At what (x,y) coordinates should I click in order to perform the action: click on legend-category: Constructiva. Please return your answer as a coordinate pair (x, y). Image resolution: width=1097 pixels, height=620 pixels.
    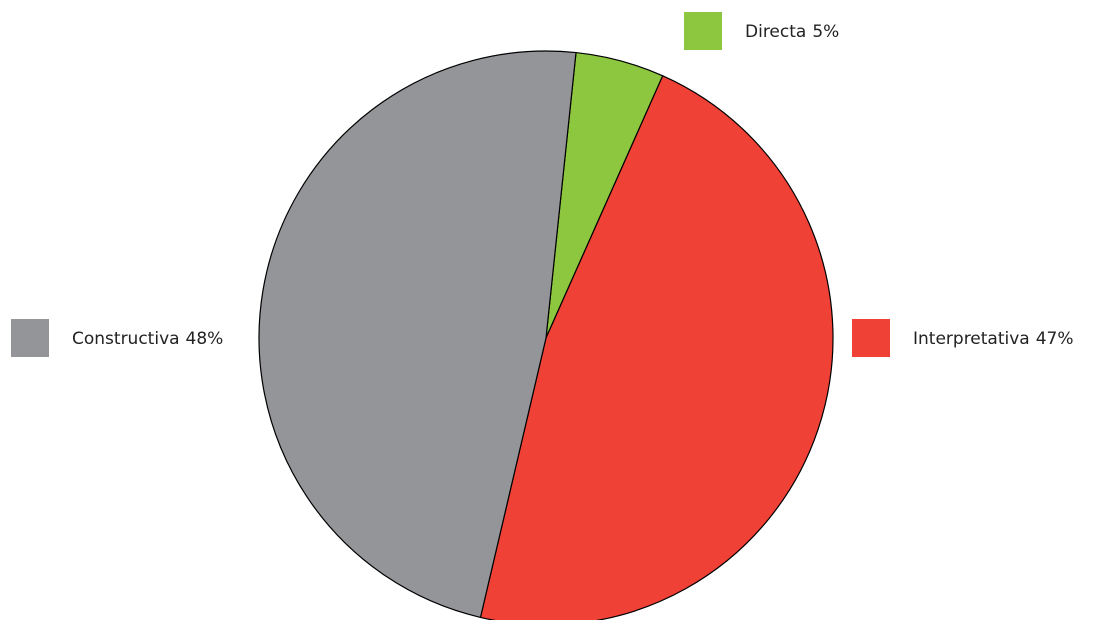
    Looking at the image, I should click on (126, 339).